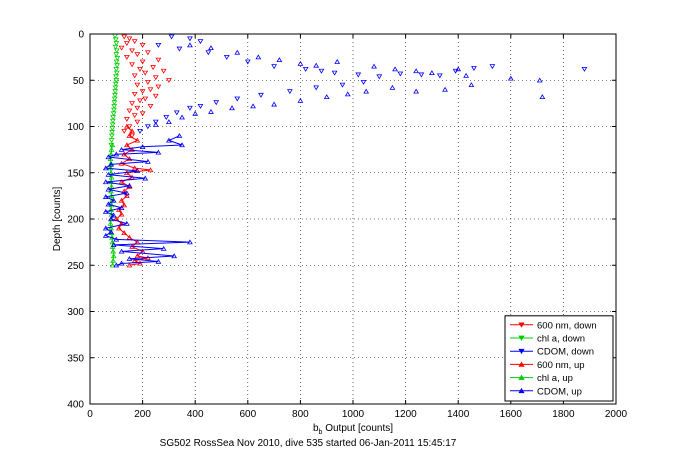 This screenshot has height=459, width=681. I want to click on x-tick-label: 0, so click(90, 414).